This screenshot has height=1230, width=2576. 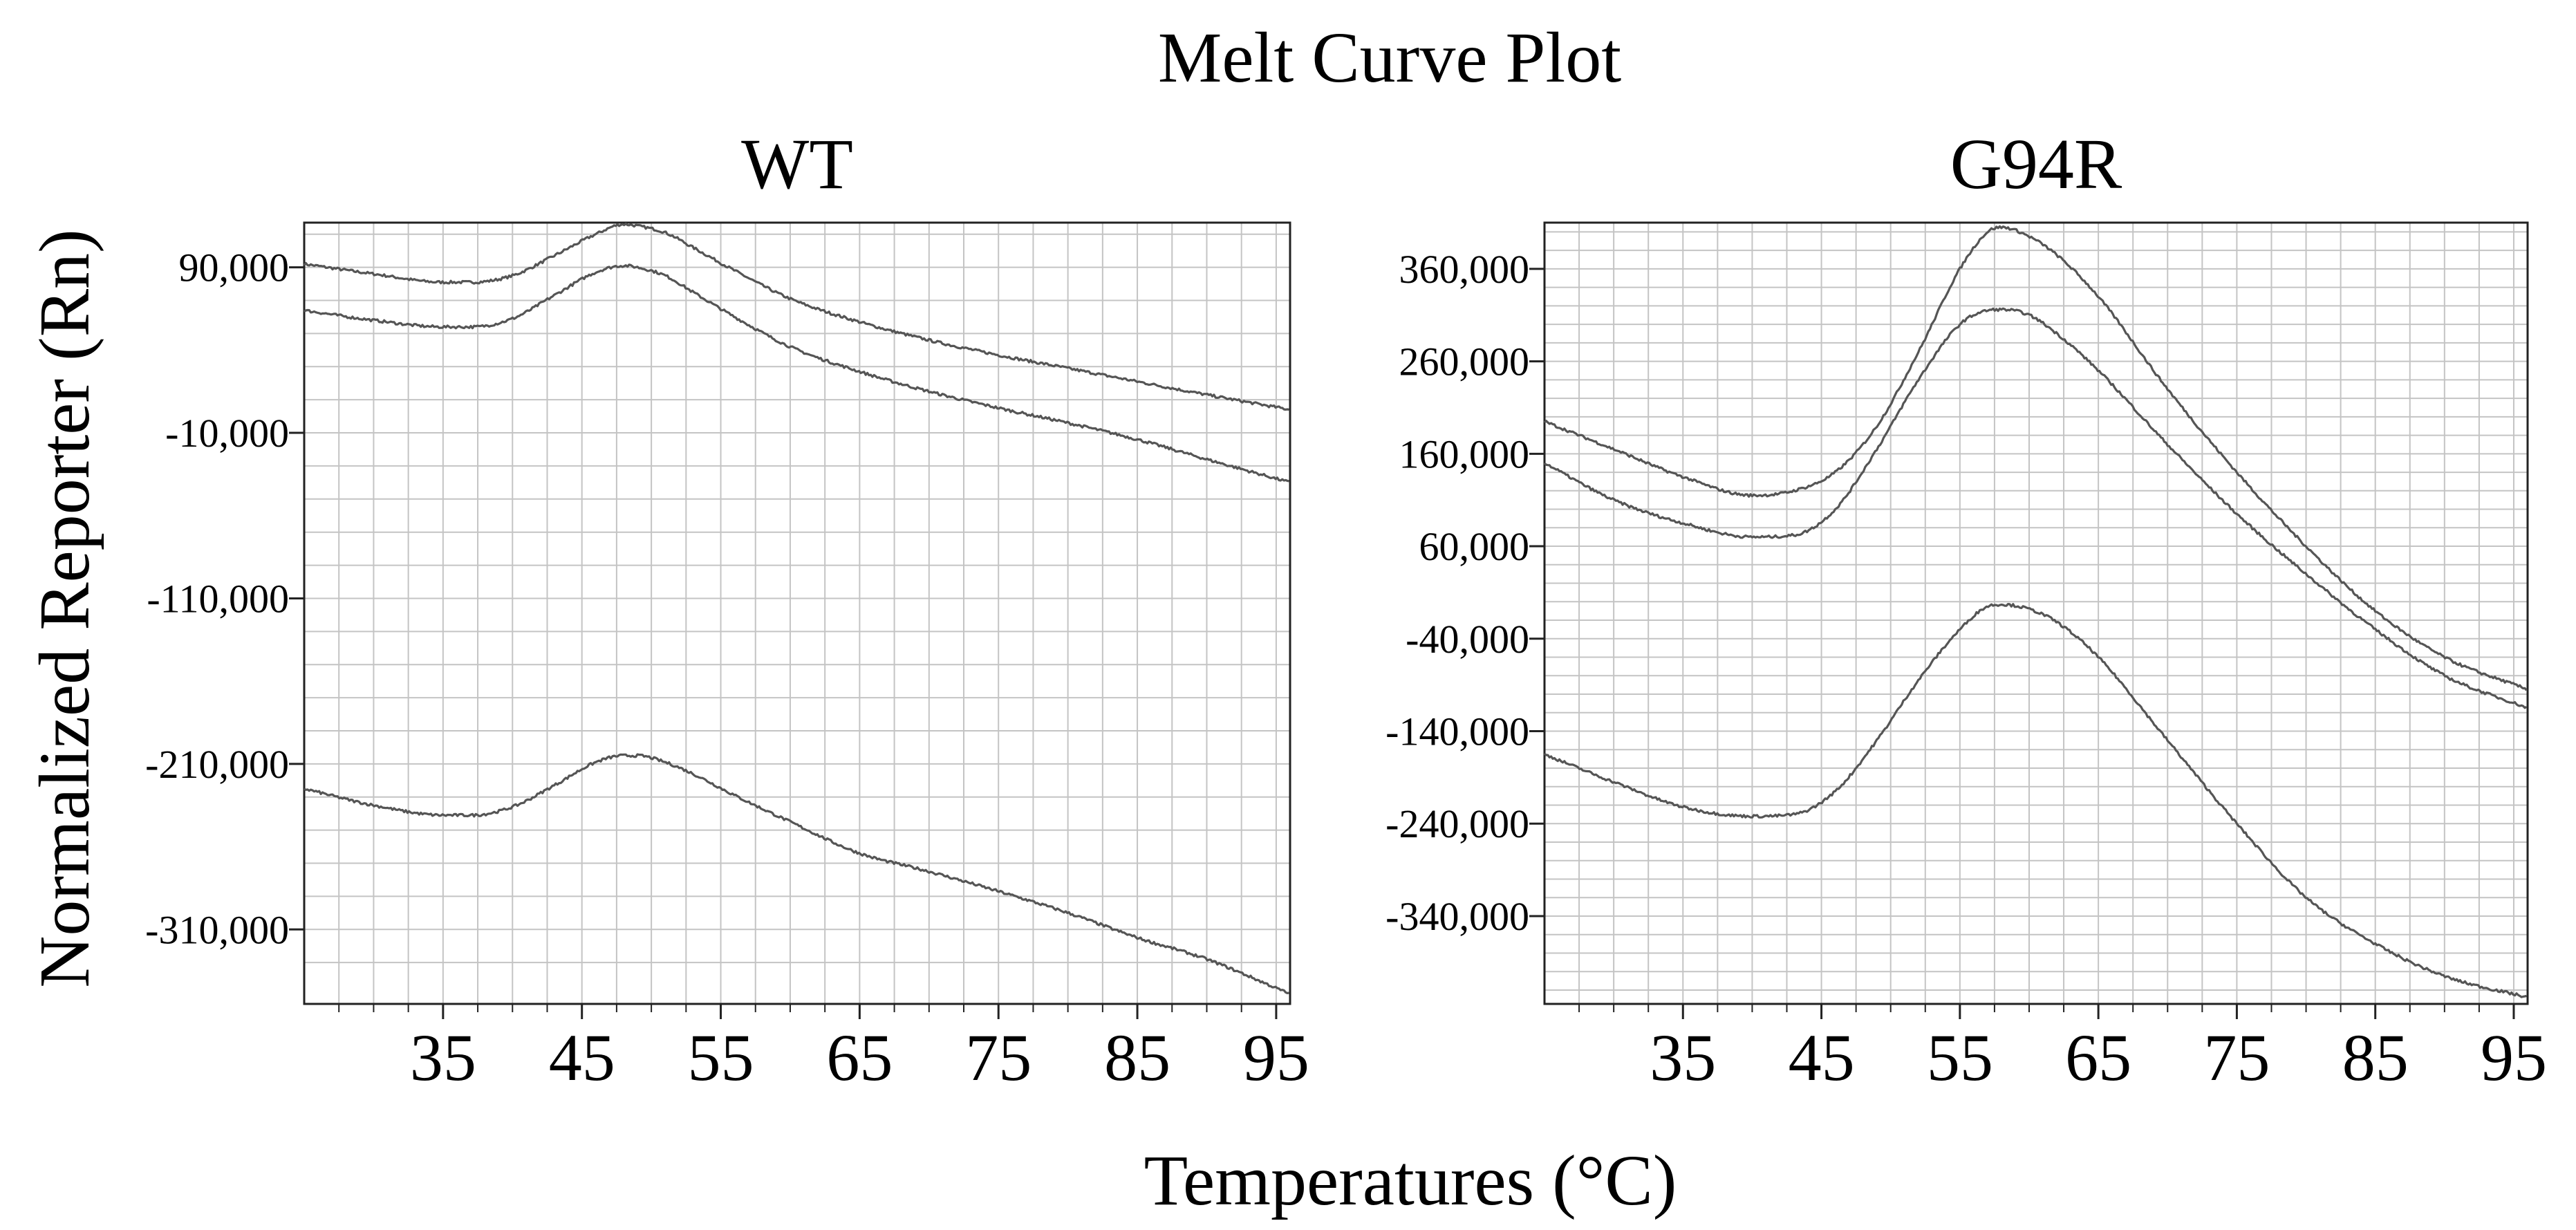 What do you see at coordinates (796, 873) in the screenshot?
I see `wt-series-3-line` at bounding box center [796, 873].